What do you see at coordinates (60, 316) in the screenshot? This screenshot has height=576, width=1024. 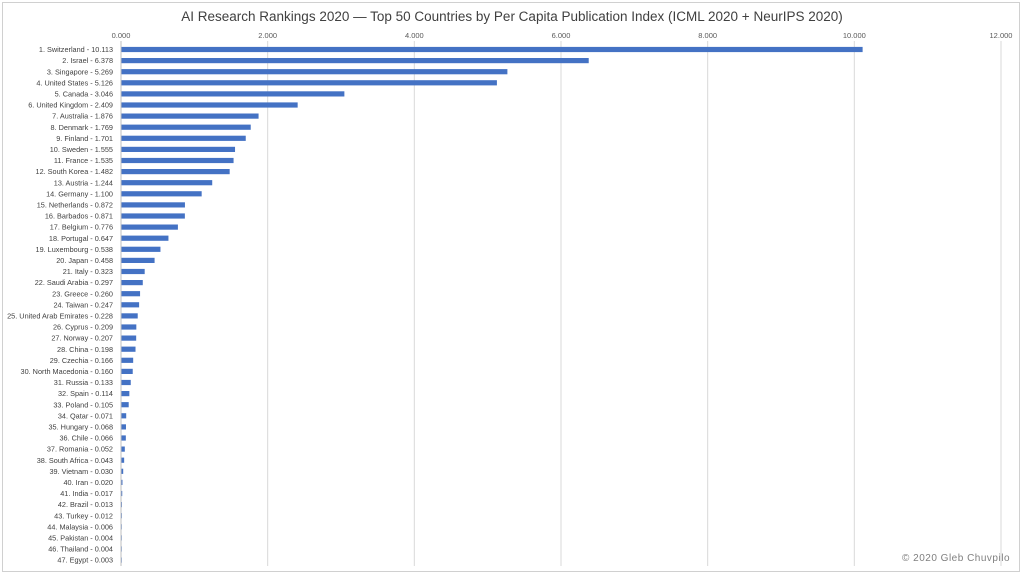 I see `category-label: 25. United Arab Emirates - 0.228` at bounding box center [60, 316].